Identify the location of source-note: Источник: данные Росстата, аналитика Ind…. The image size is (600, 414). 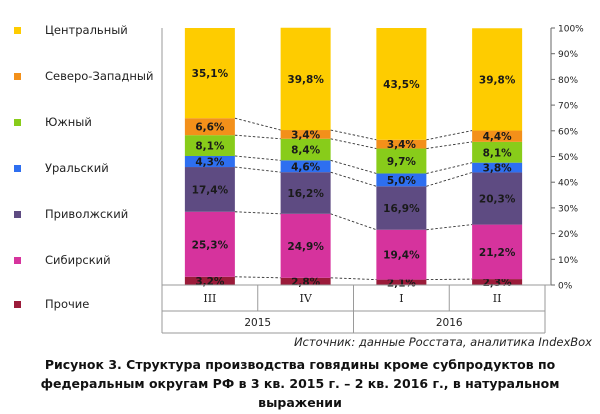
(442, 342).